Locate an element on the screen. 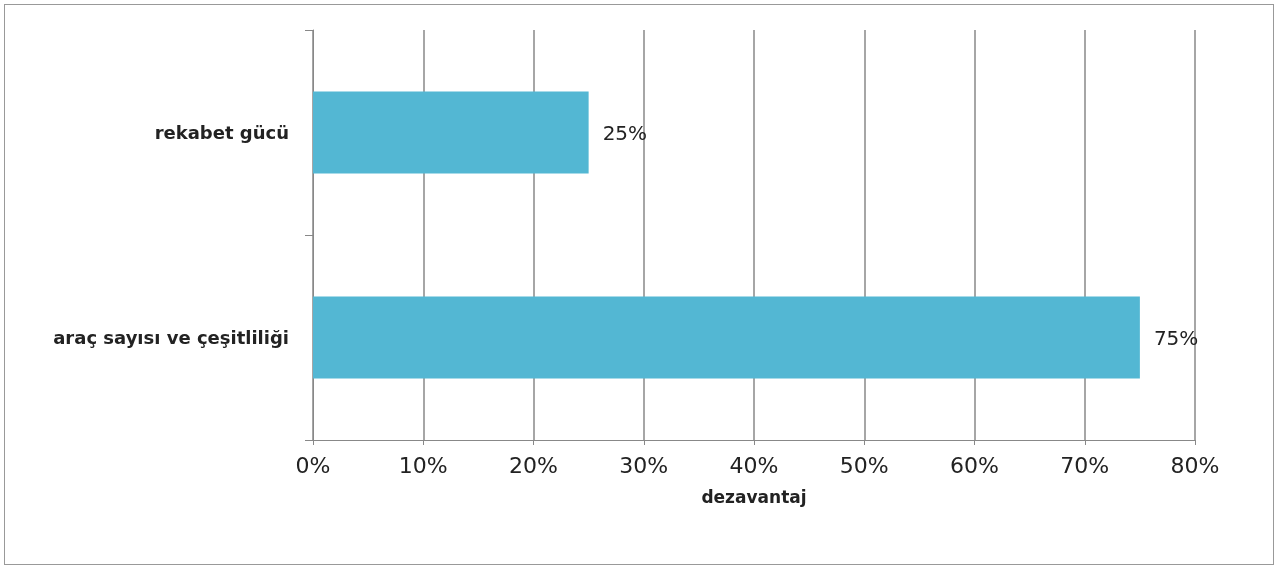 The image size is (1282, 571). data-label: 25% is located at coordinates (625, 132).